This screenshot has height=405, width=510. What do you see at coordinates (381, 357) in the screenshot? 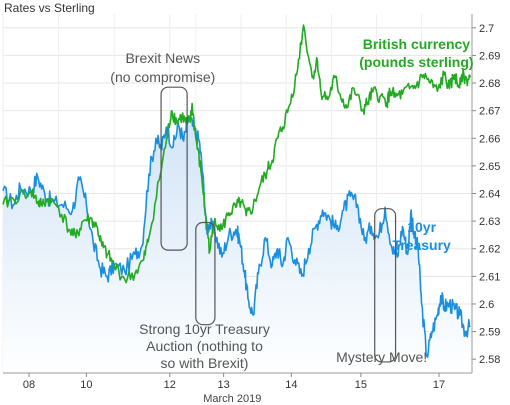
I see `annotation-mystery-move: Mystery Move!` at bounding box center [381, 357].